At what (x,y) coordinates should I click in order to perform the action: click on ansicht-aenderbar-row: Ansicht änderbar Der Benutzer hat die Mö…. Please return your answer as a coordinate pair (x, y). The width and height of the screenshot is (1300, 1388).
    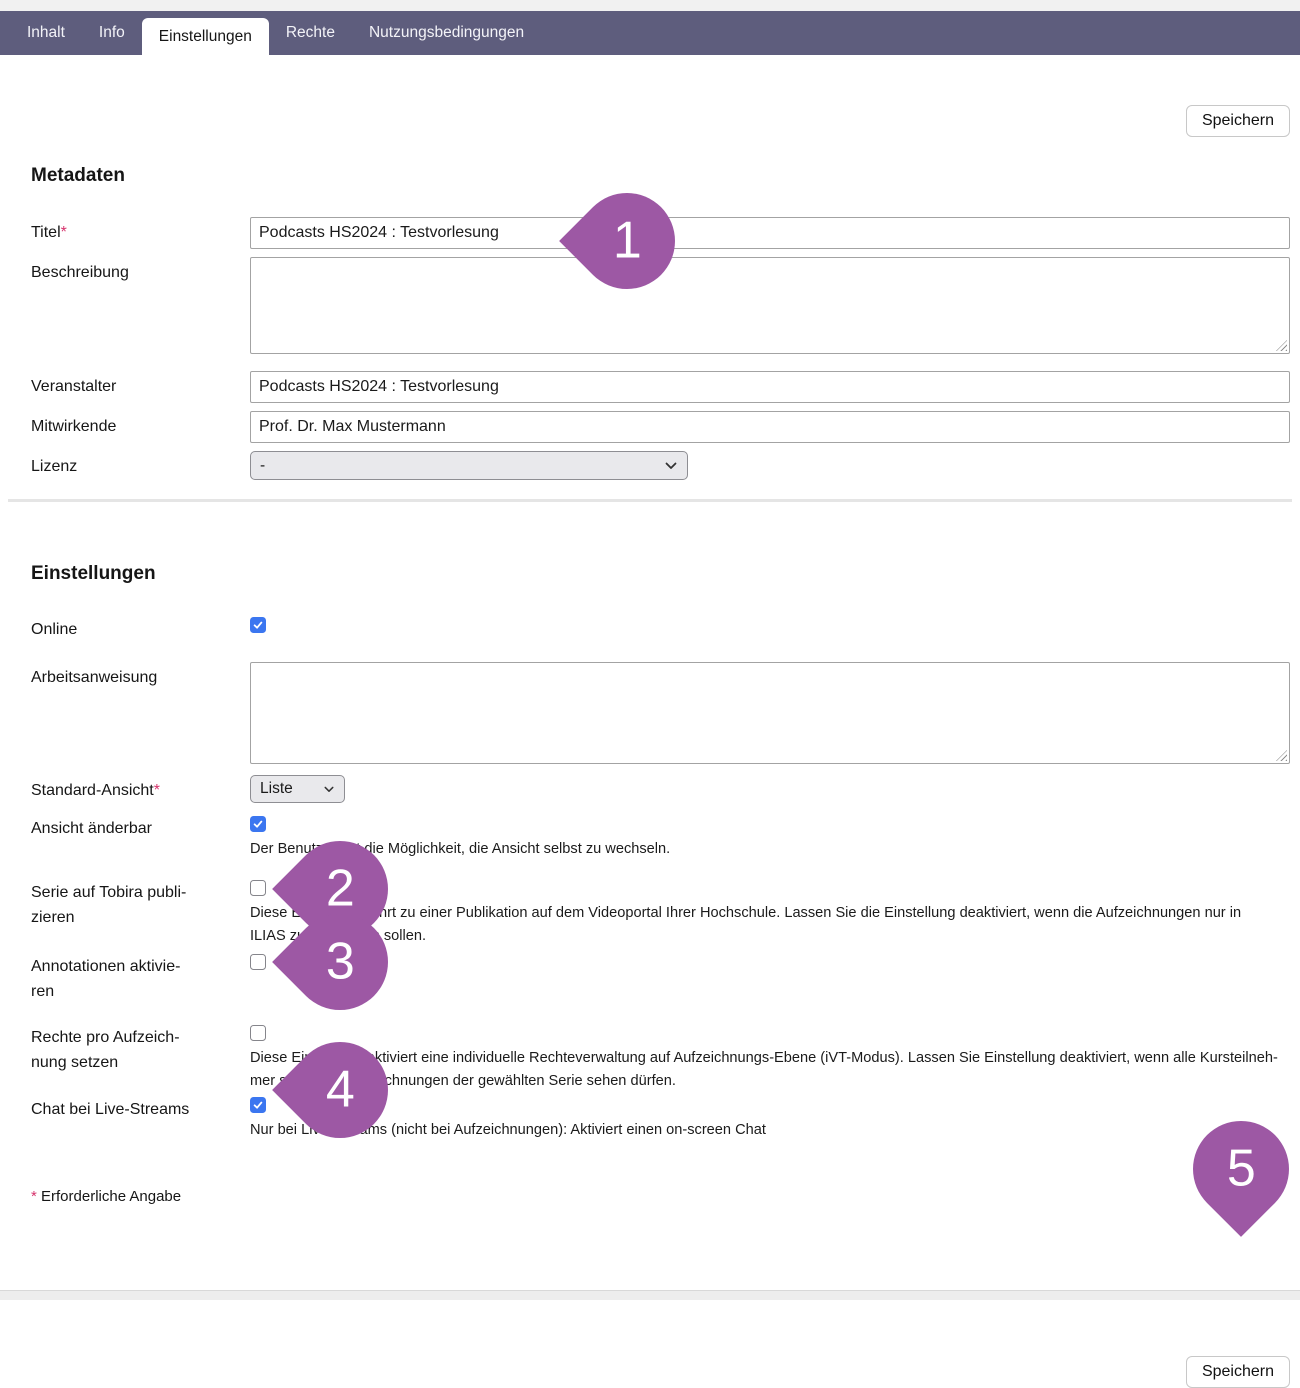
    Looking at the image, I should click on (660, 838).